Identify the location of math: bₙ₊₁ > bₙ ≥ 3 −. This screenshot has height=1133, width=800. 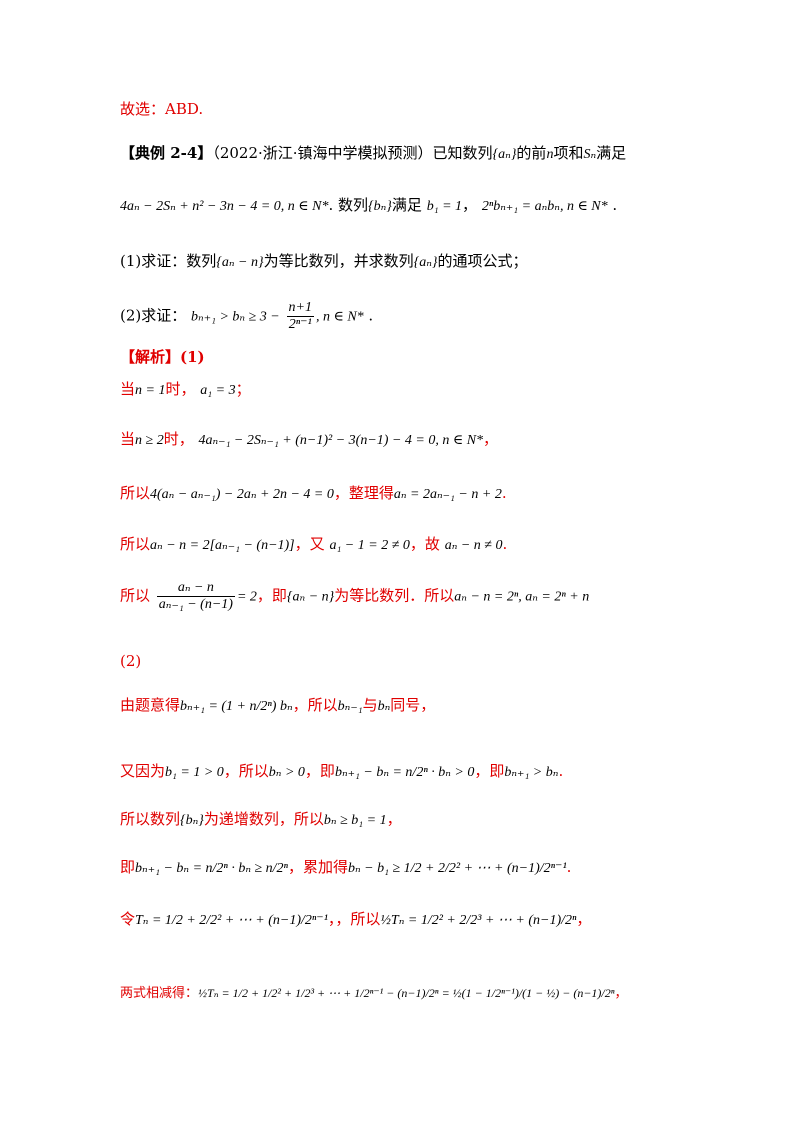
(235, 317).